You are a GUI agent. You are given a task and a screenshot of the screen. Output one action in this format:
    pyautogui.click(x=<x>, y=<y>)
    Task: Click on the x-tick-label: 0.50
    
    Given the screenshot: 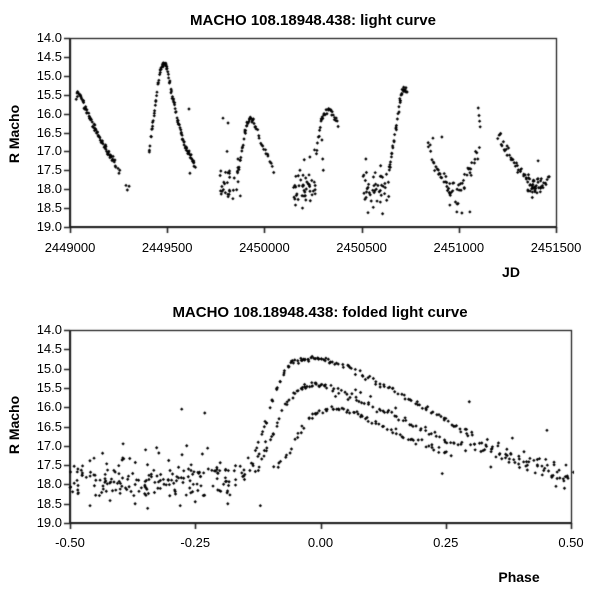 What is the action you would take?
    pyautogui.click(x=571, y=542)
    